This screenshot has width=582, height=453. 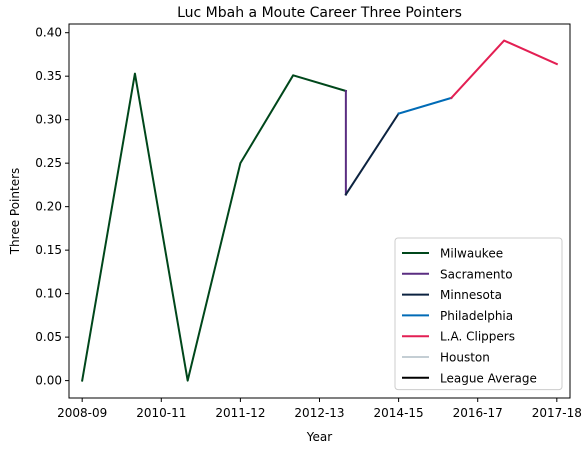 What do you see at coordinates (48, 337) in the screenshot?
I see `y-tick-label: 0.05` at bounding box center [48, 337].